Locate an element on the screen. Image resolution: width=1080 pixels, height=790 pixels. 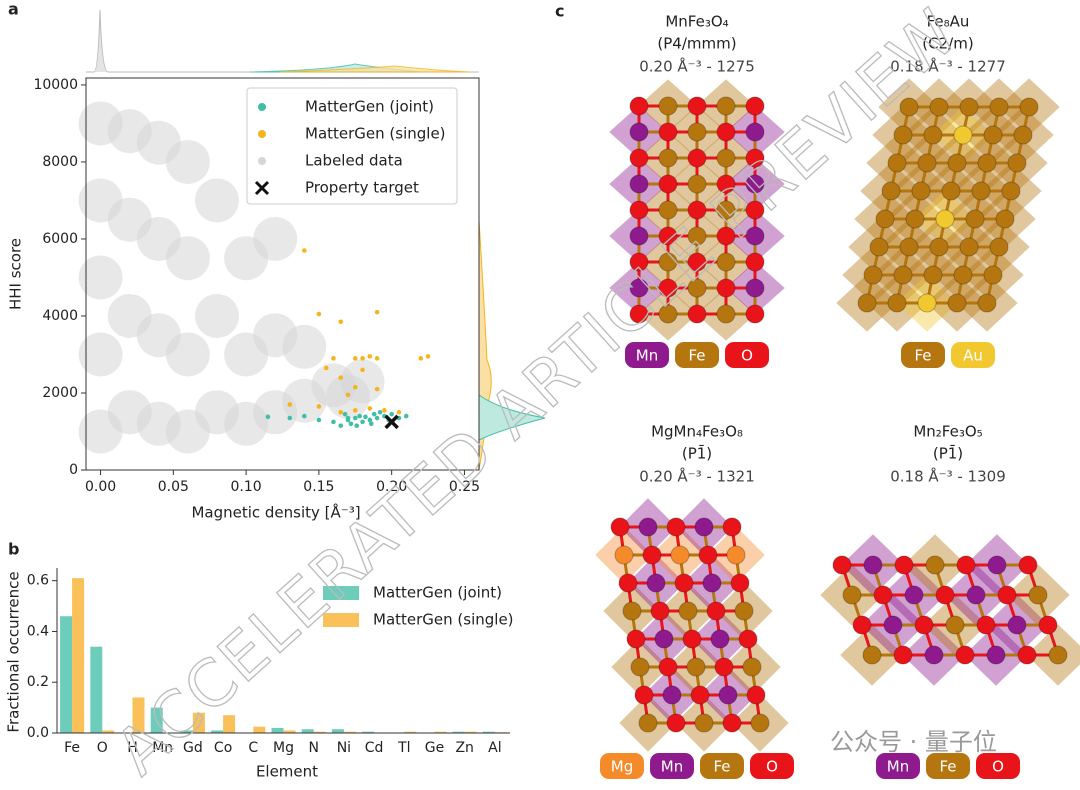
y-tick-label: 2000 is located at coordinates (60, 393).